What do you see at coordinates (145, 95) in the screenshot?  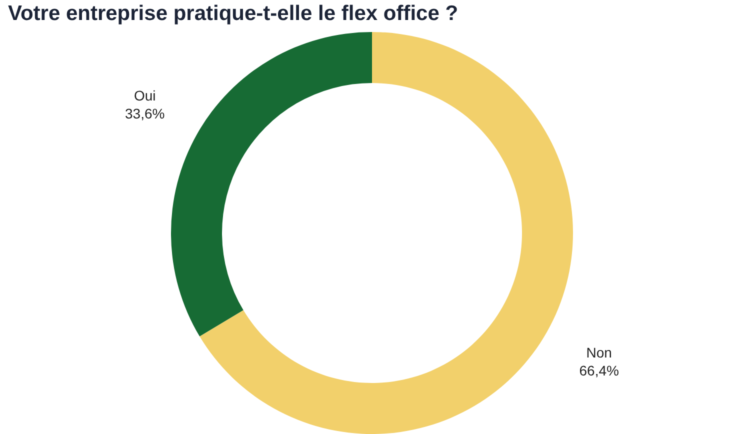 I see `slice-label: Oui` at bounding box center [145, 95].